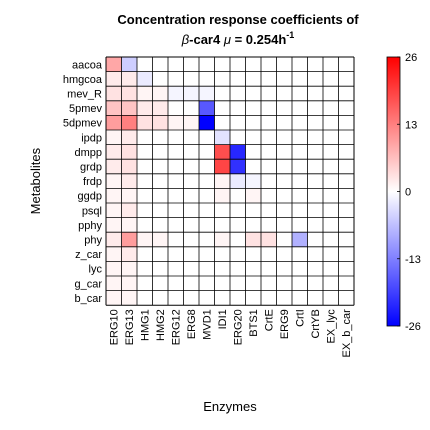 Image resolution: width=430 pixels, height=430 pixels. What do you see at coordinates (331, 108) in the screenshot?
I see `heatmap-cell-5pmev-EX_lyc` at bounding box center [331, 108].